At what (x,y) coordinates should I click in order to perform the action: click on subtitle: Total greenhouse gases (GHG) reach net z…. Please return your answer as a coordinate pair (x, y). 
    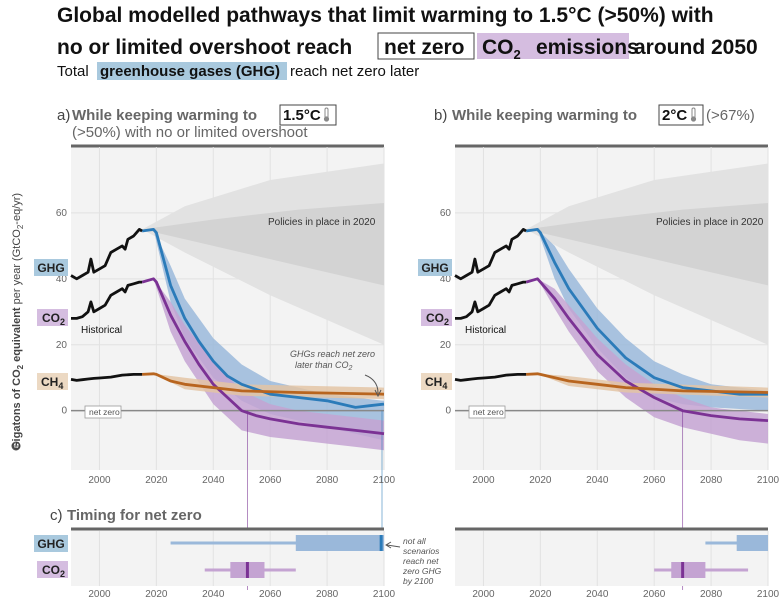
    Looking at the image, I should click on (238, 71).